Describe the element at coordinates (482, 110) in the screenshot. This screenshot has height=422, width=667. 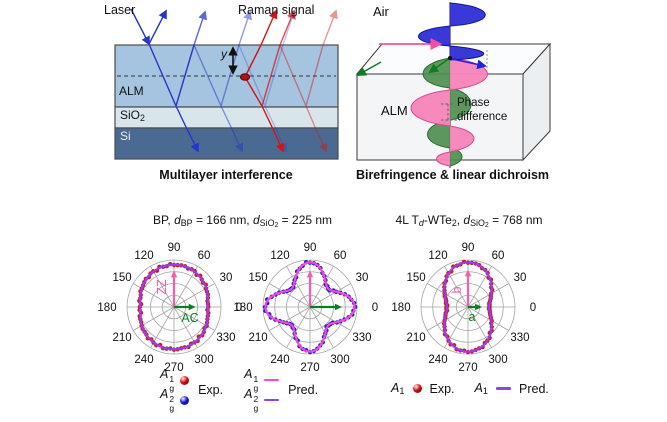
I see `phase-difference-label: Phase difference` at that location.